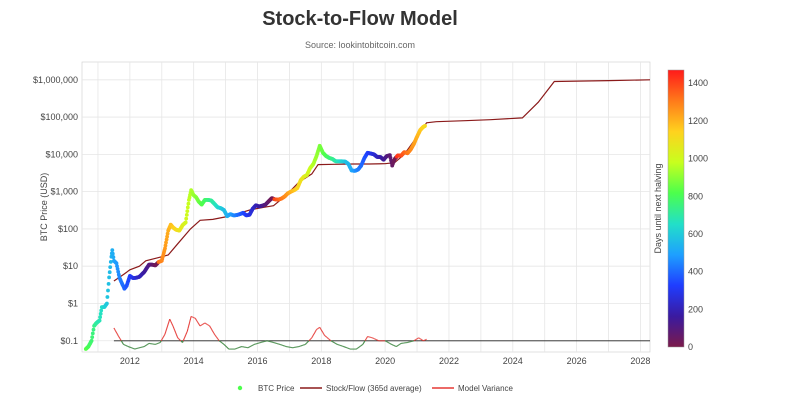 This screenshot has height=400, width=800. What do you see at coordinates (577, 361) in the screenshot?
I see `x-tick-label: 2026` at bounding box center [577, 361].